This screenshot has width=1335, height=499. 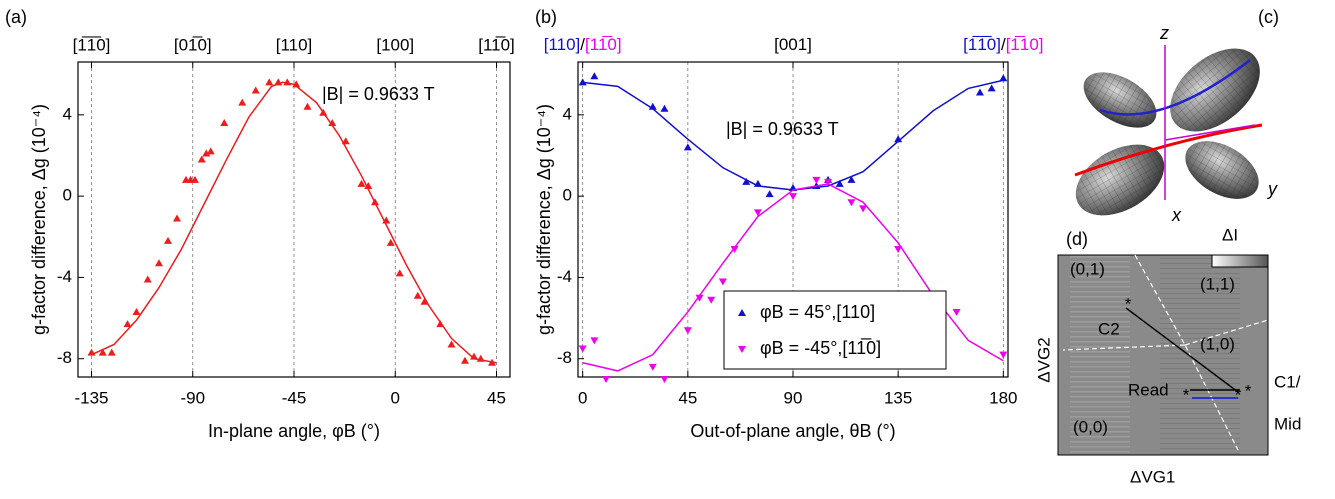 What do you see at coordinates (91, 397) in the screenshot?
I see `x-tick-label: -135` at bounding box center [91, 397].